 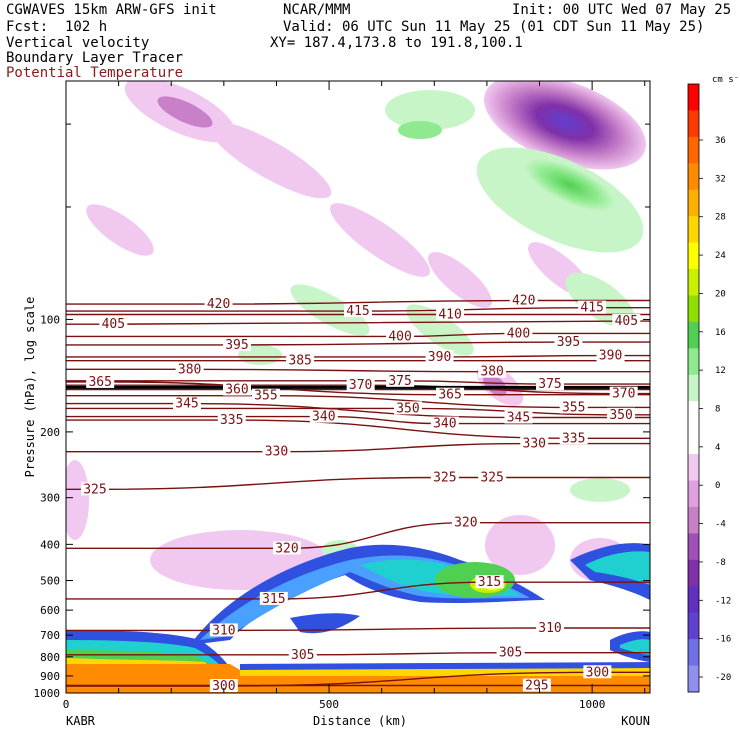 I want to click on y-tick-label: 700, so click(x=50, y=635).